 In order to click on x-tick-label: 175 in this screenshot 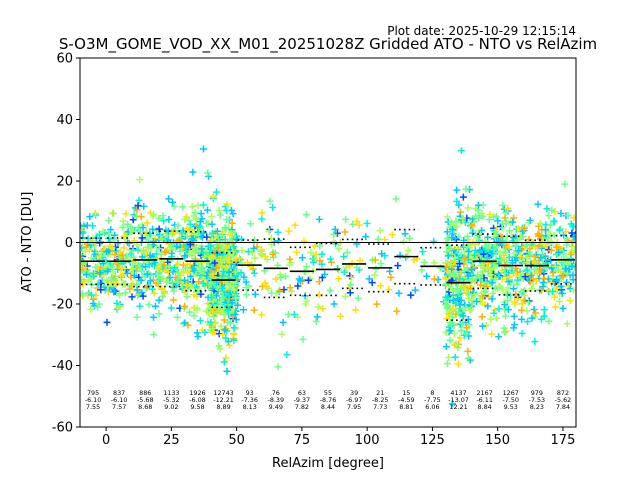, I will do `click(563, 440)`.